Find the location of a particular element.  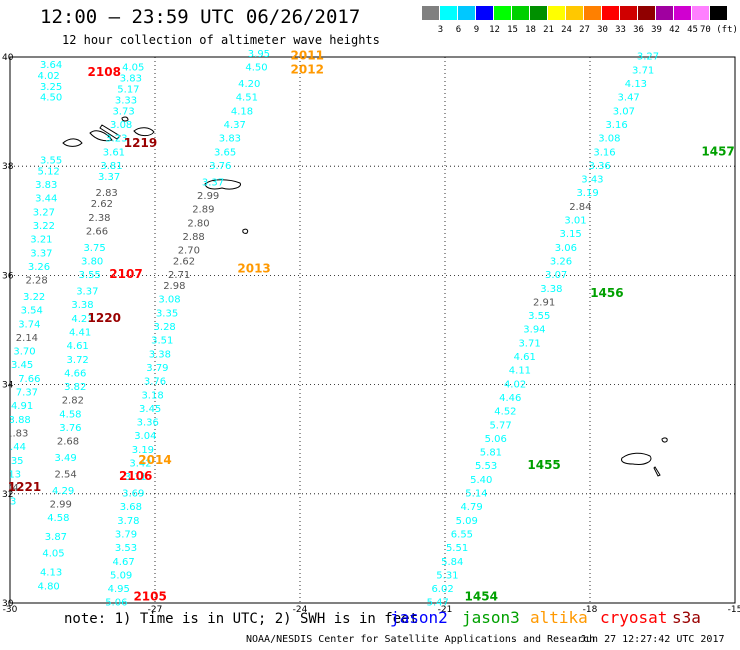

satellite-legend-jason3: jason3 is located at coordinates (491, 617).